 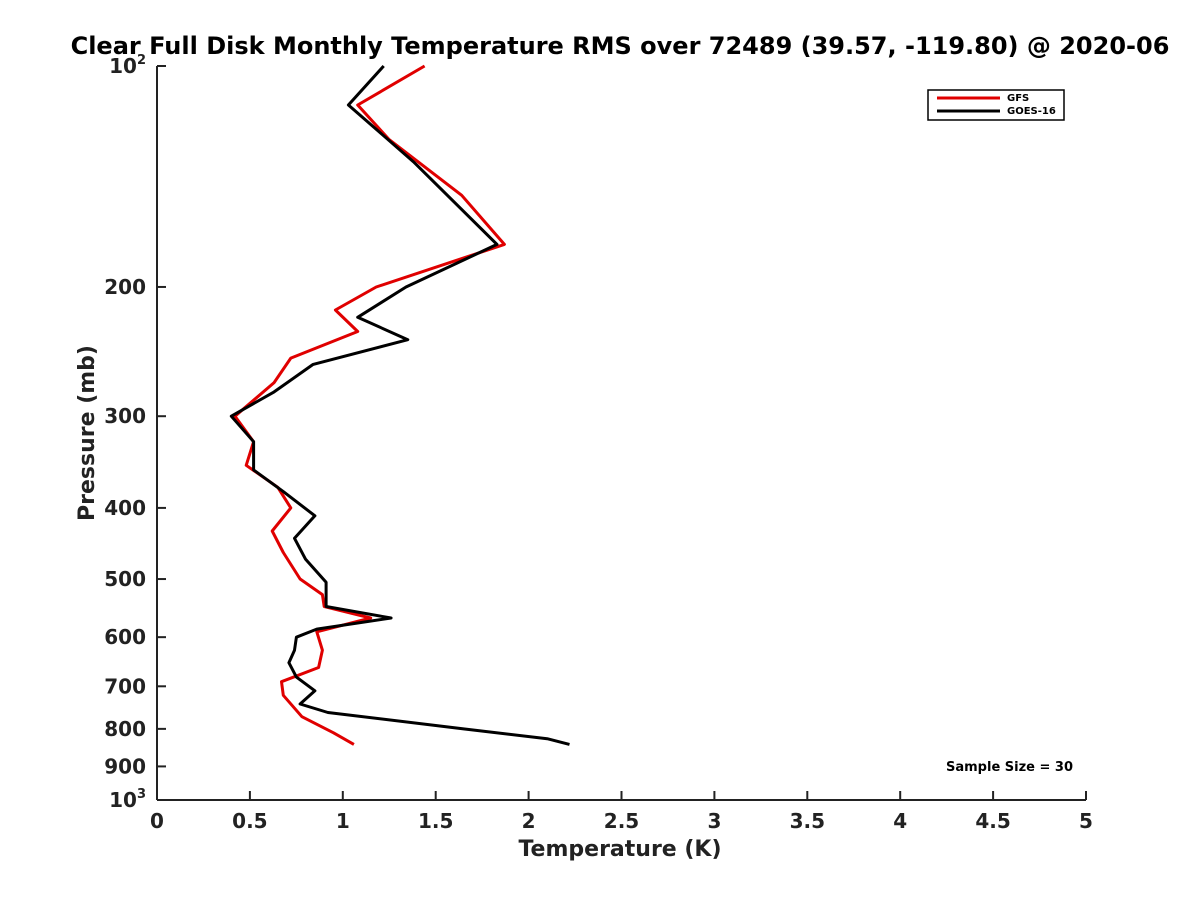 I want to click on x-ticks: 0 0.5 1 1.5 2 2.5 3 3.5 4 4.5 5, so click(x=621, y=812).